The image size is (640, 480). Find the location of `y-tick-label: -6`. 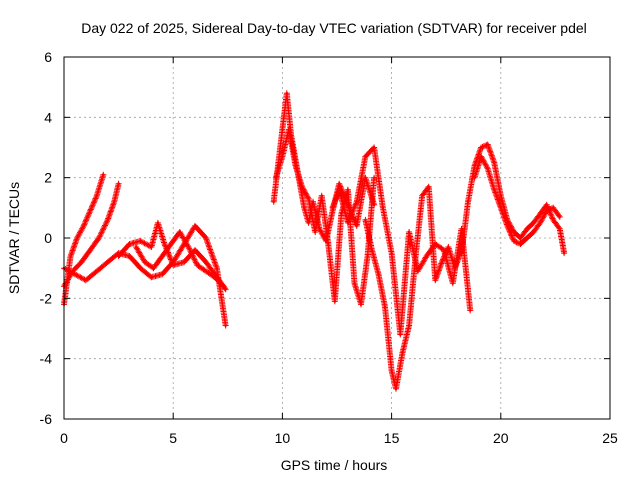

y-tick-label: -6 is located at coordinates (46, 419).